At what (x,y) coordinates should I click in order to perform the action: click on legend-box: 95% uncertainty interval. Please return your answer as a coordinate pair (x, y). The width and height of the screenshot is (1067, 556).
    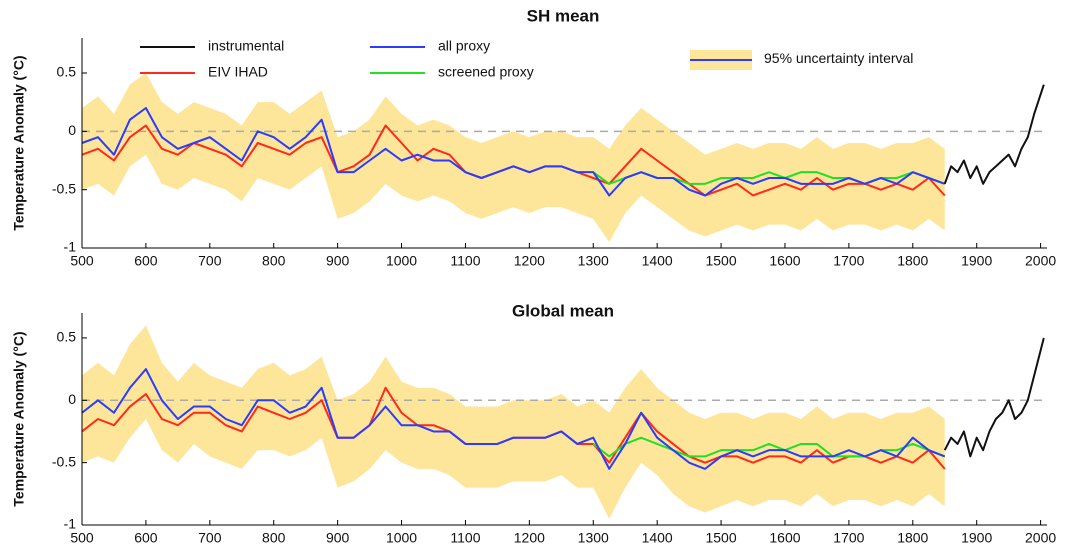
    Looking at the image, I should click on (839, 58).